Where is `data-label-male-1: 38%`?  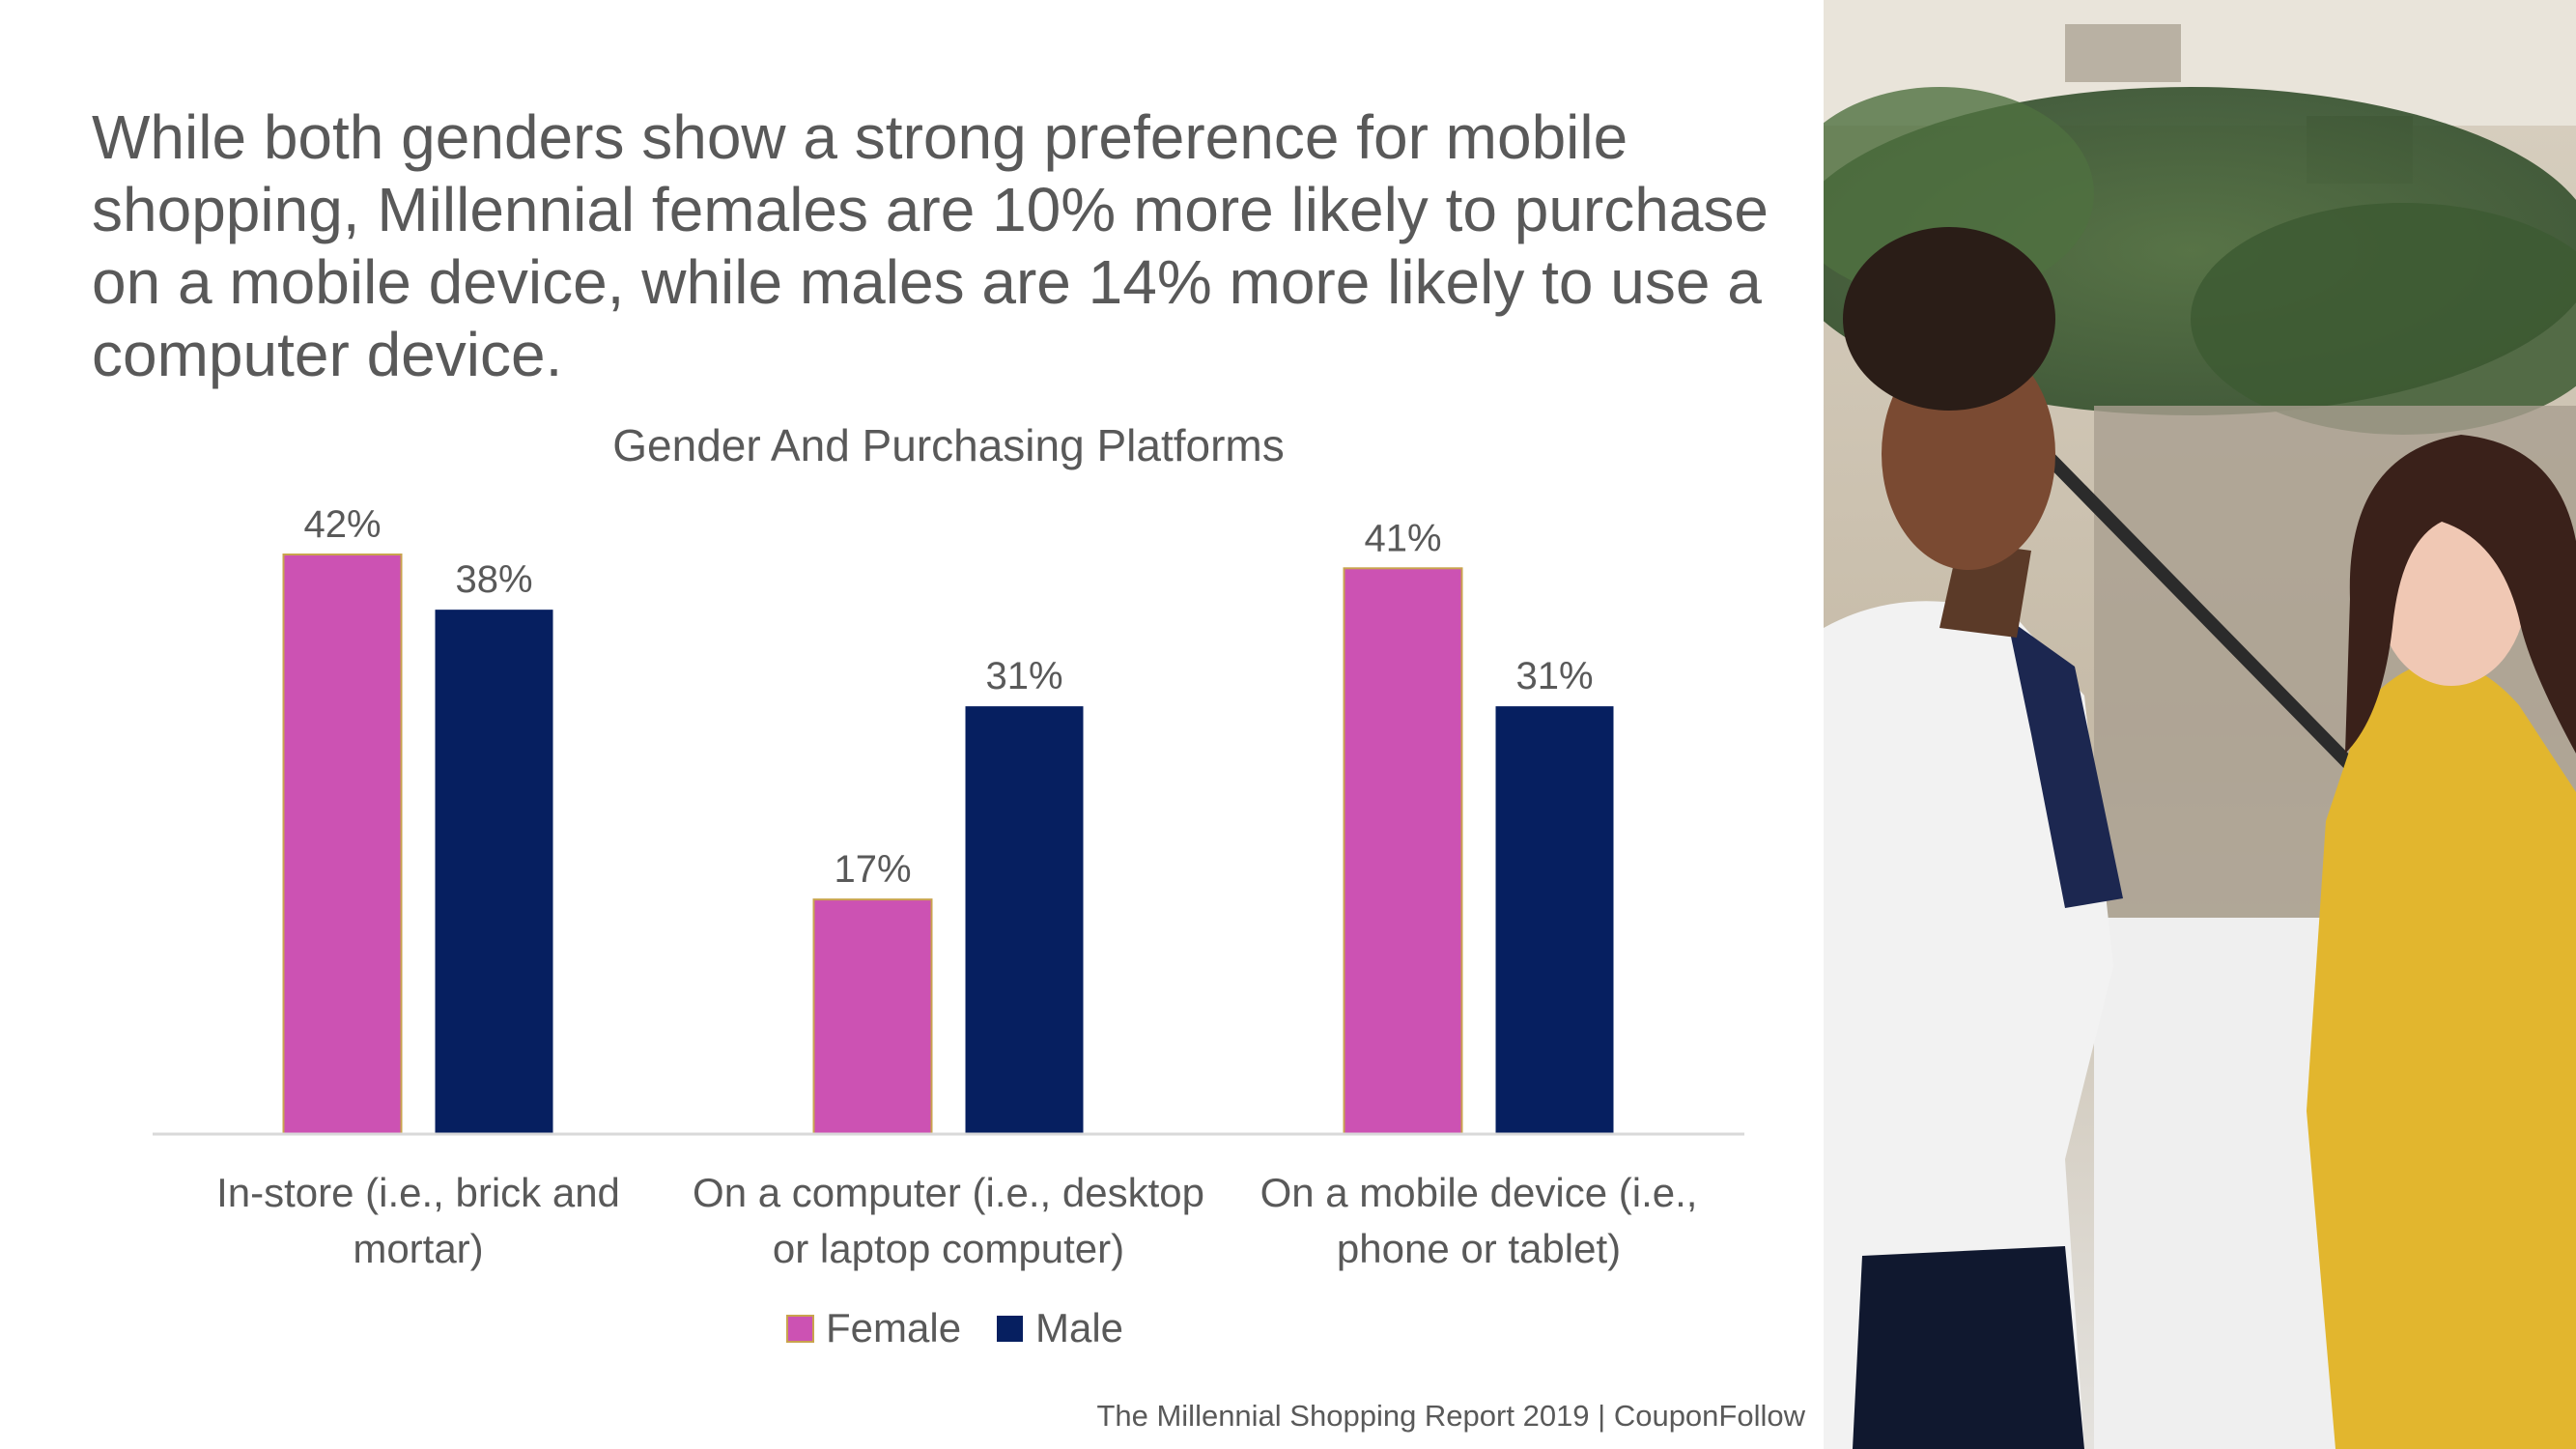
data-label-male-1: 38% is located at coordinates (493, 579).